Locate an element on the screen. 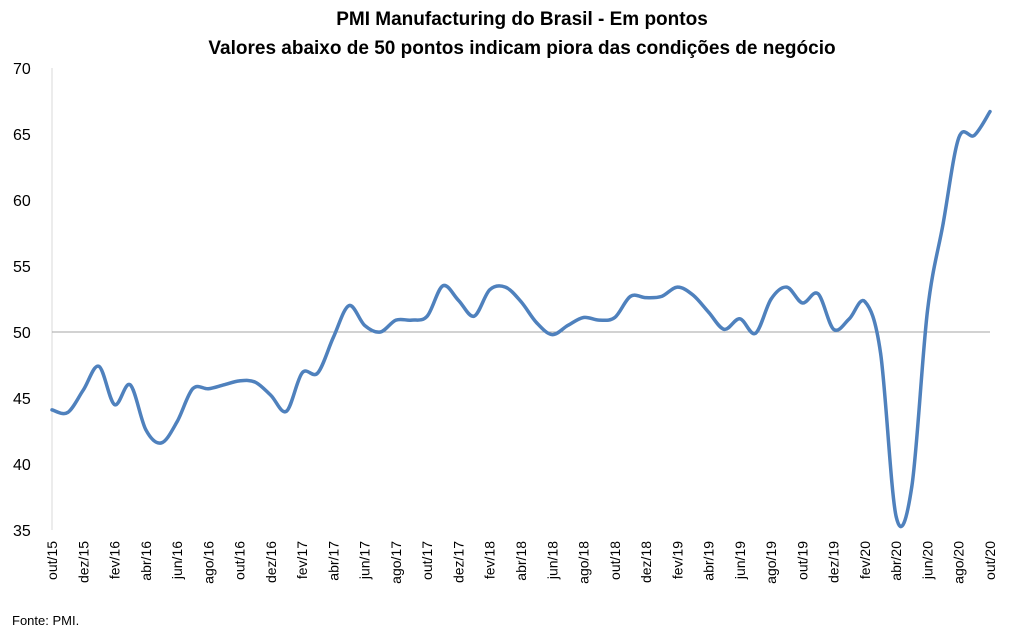 This screenshot has height=632, width=1012. y-tick-label: 35 is located at coordinates (22, 531).